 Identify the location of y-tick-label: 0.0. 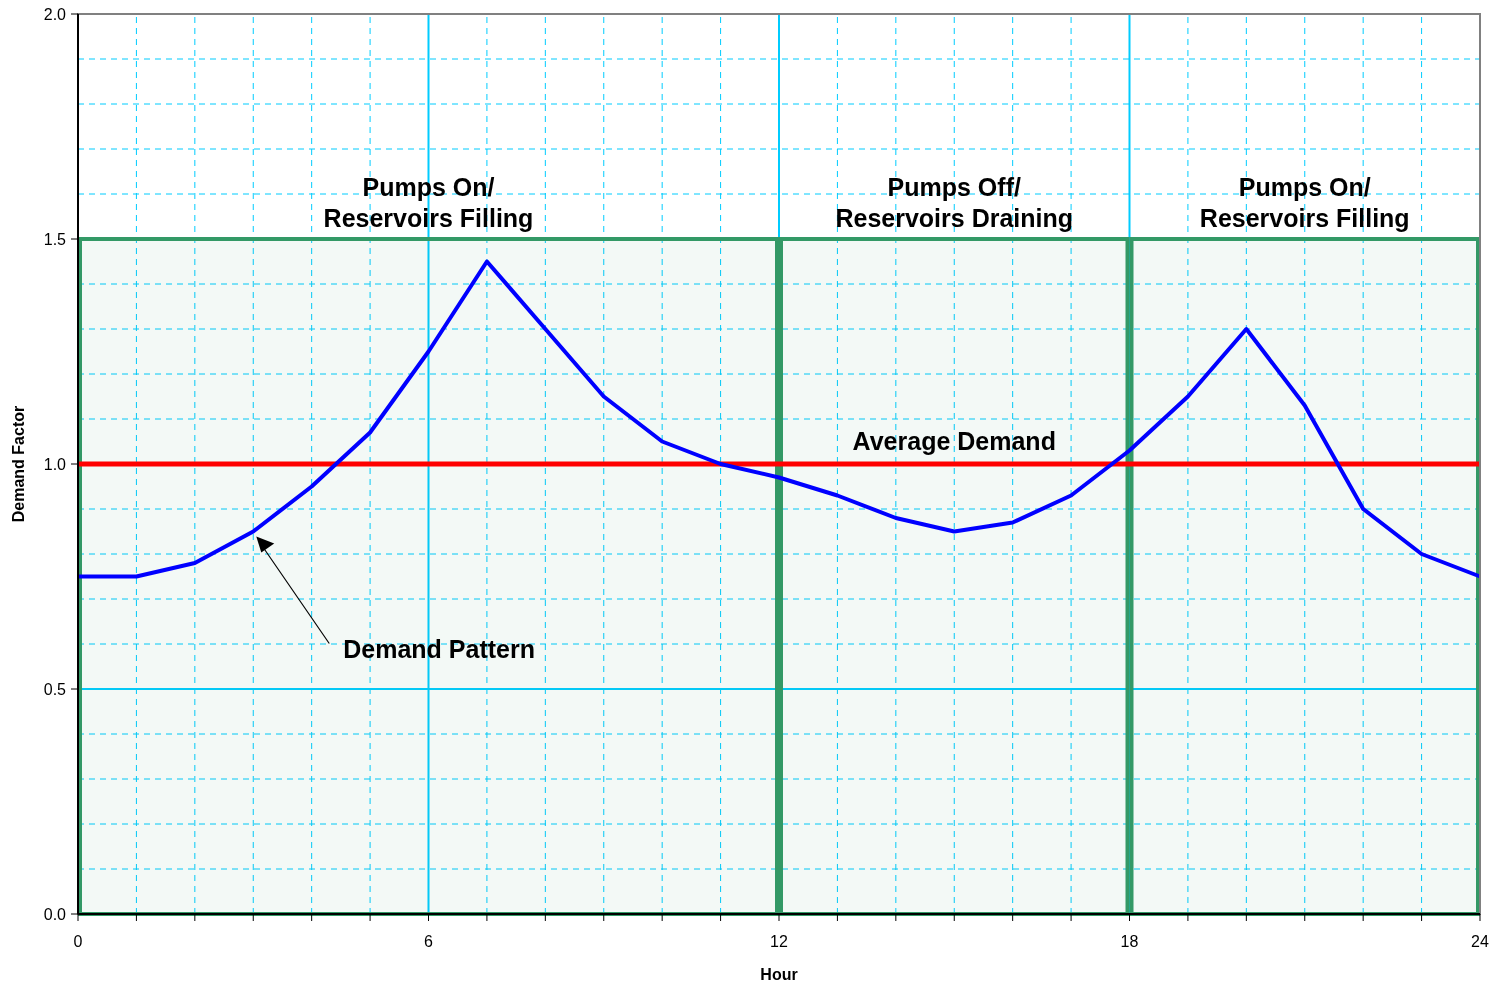
(55, 914).